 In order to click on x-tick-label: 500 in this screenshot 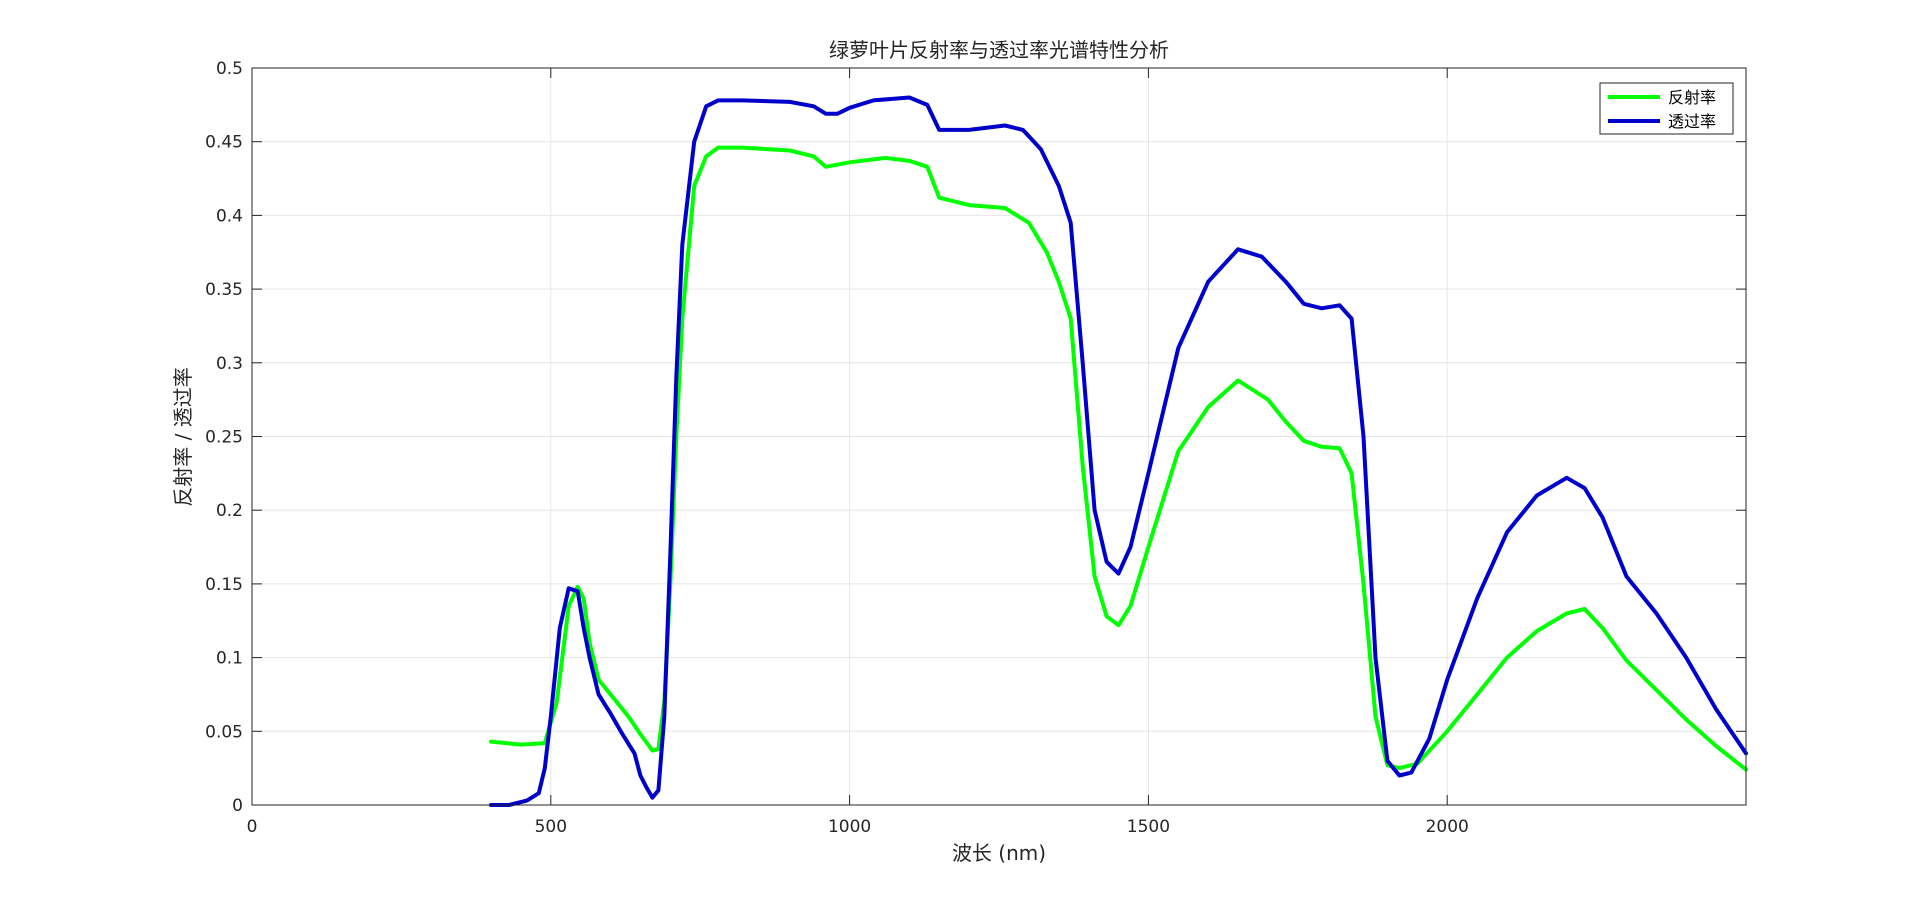, I will do `click(551, 827)`.